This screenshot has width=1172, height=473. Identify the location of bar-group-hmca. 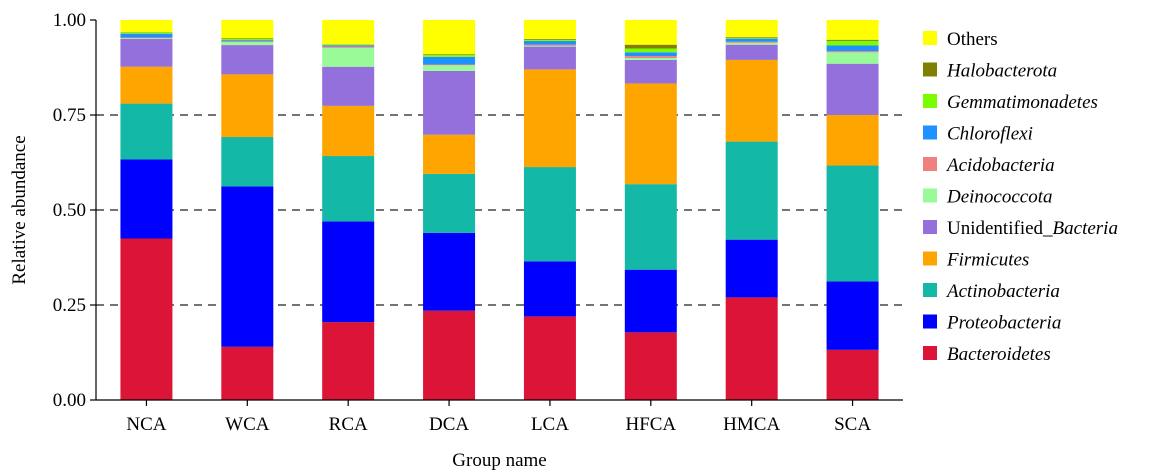
(751, 210).